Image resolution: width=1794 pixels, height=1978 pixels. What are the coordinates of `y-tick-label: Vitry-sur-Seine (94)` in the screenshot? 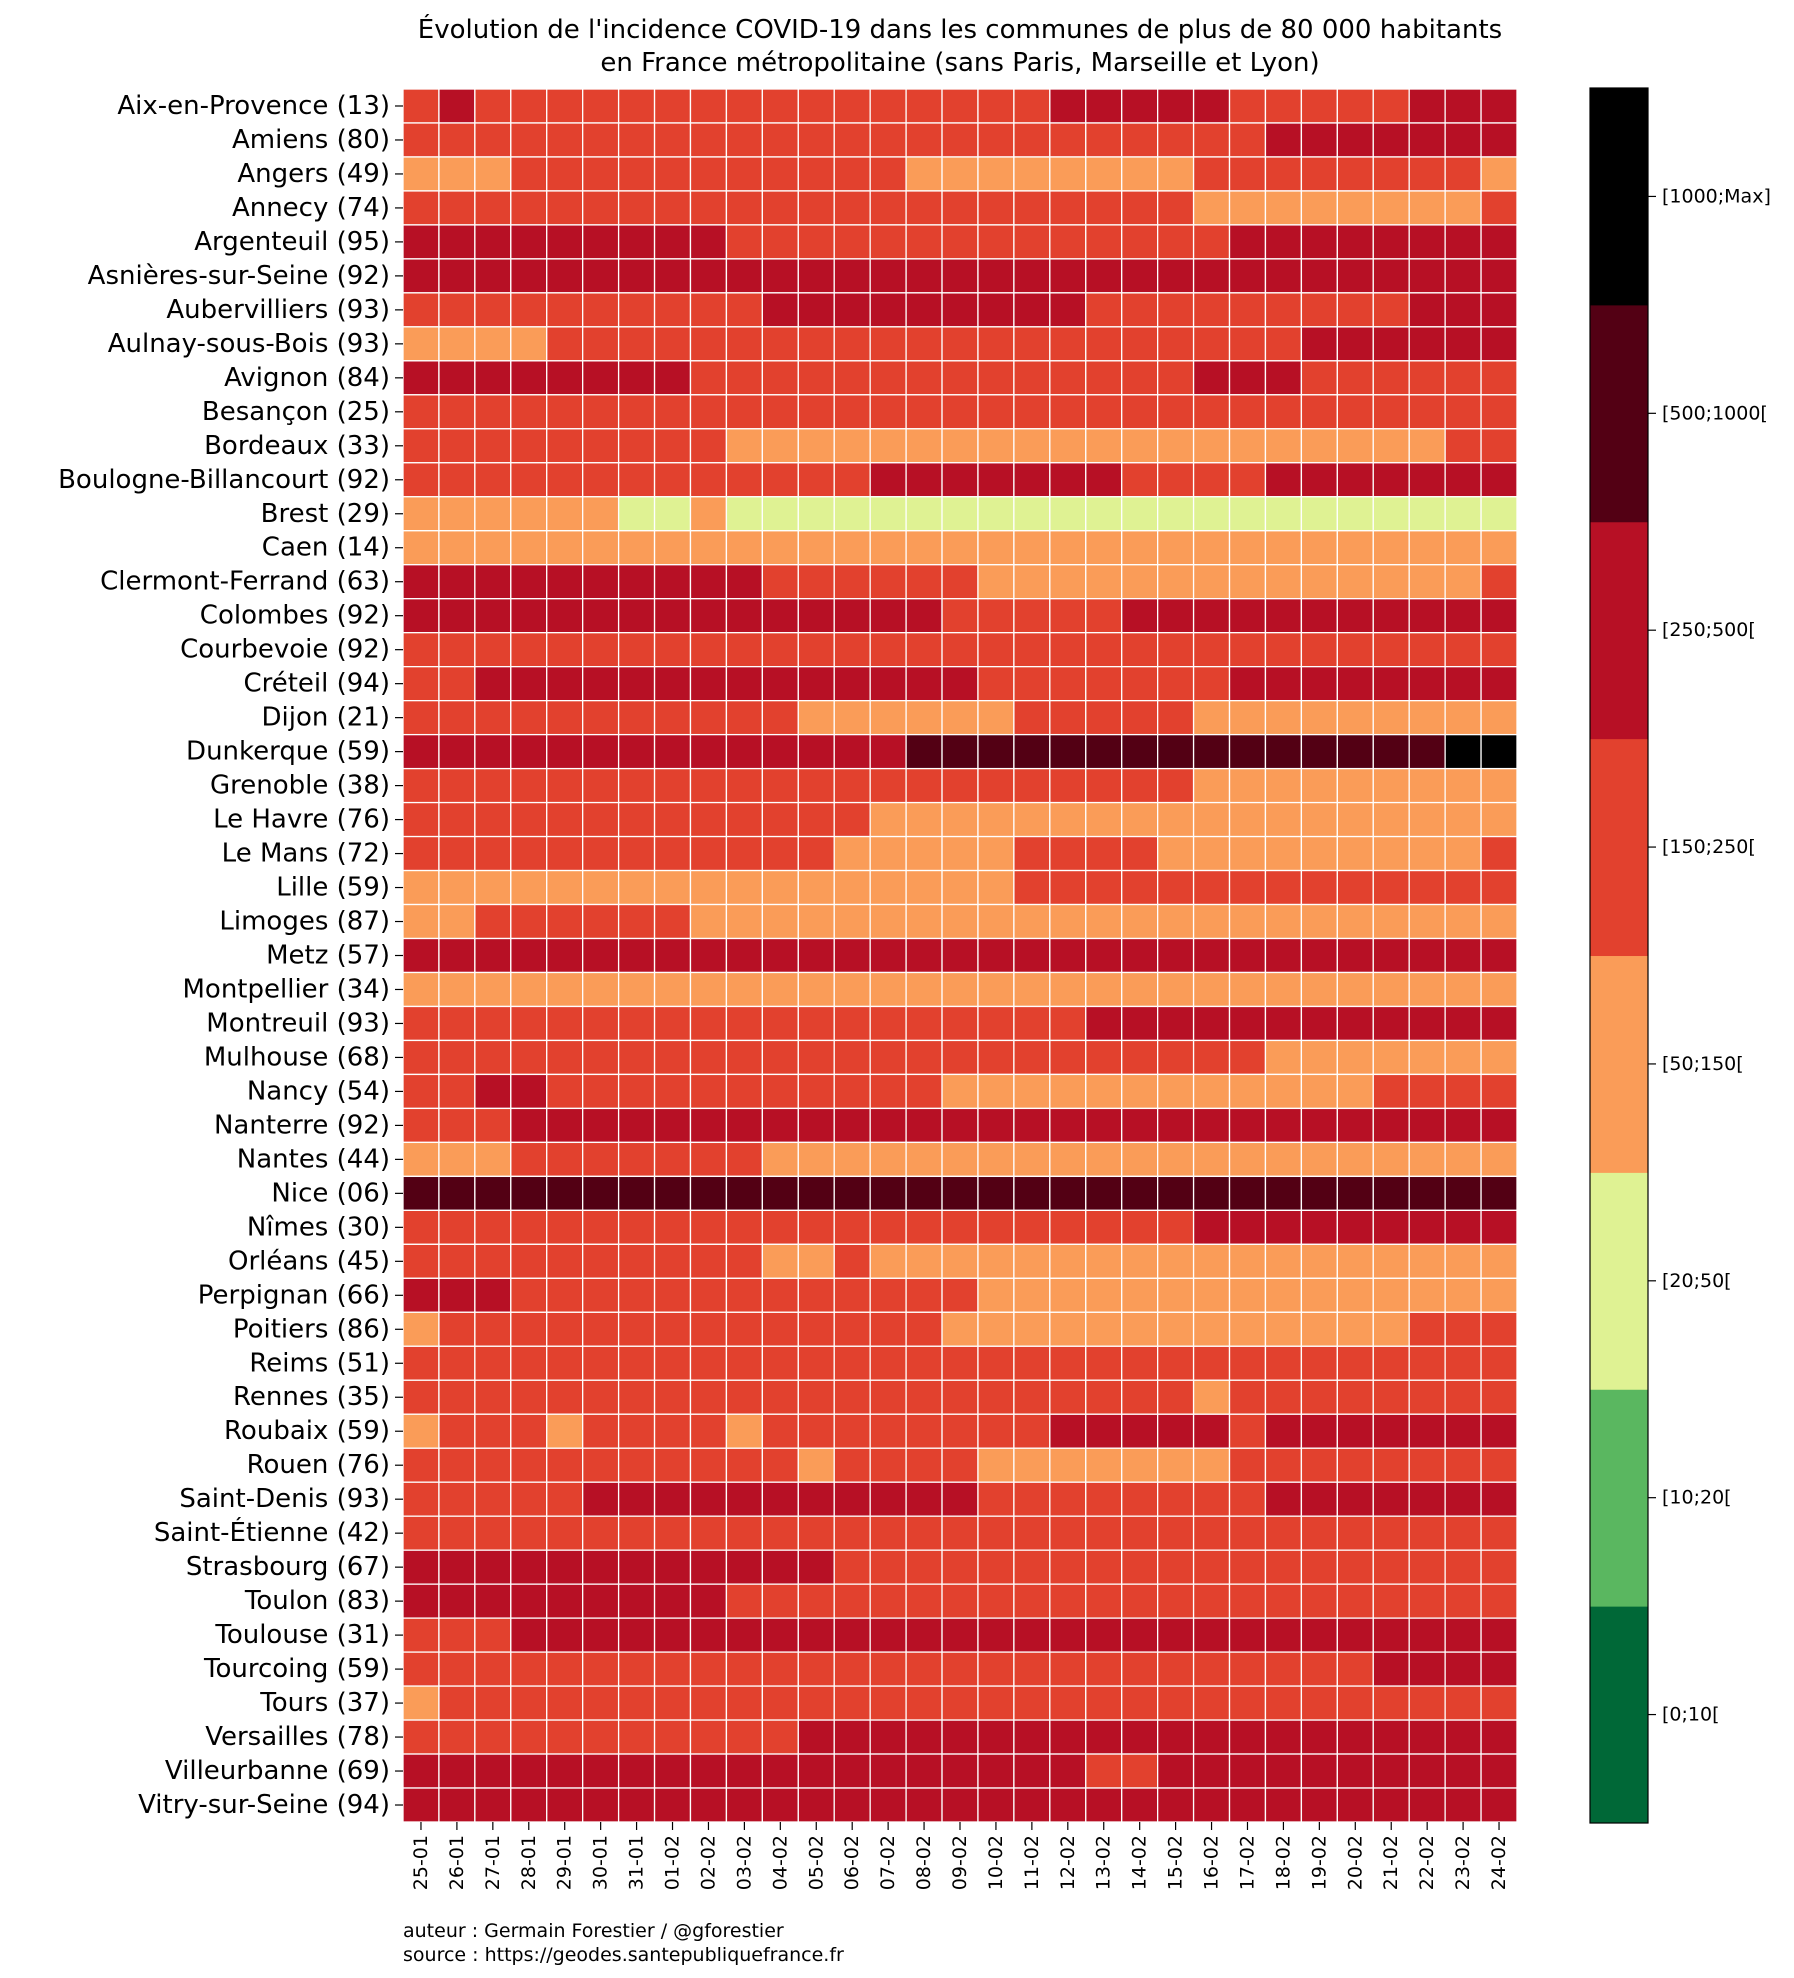 It's located at (264, 1805).